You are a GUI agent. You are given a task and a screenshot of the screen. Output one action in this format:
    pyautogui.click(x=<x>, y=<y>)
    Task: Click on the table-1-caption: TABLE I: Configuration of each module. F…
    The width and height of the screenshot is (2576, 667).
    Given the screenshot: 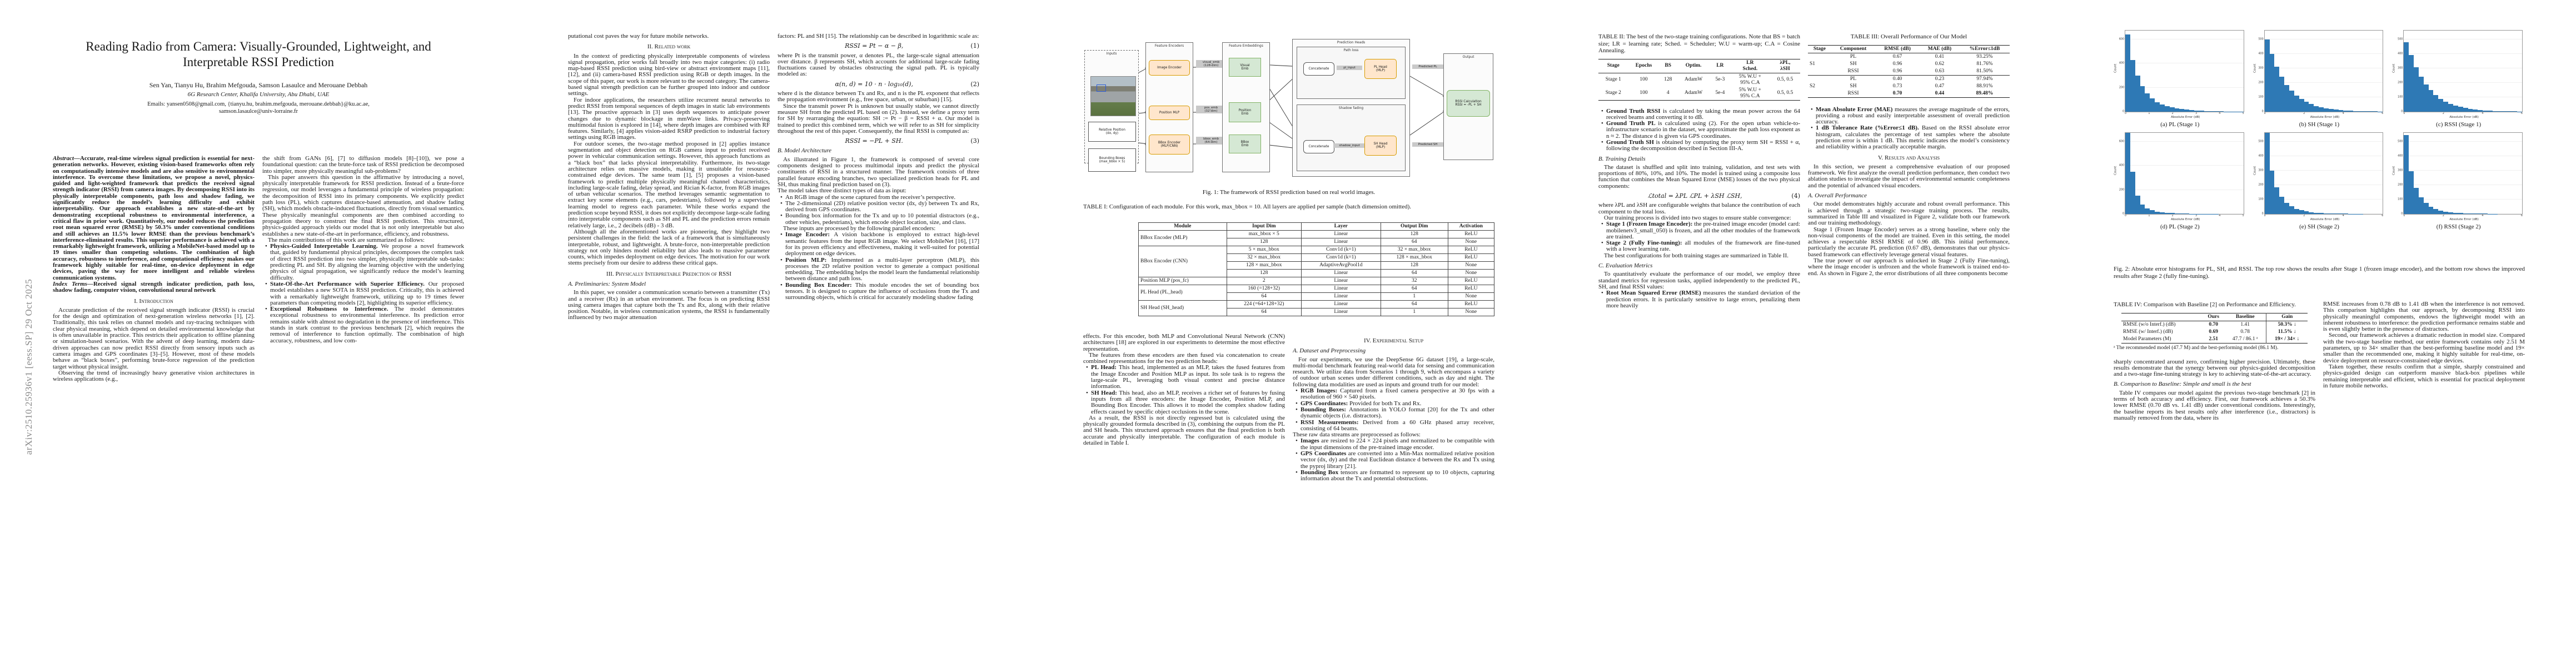 What is the action you would take?
    pyautogui.click(x=1247, y=206)
    